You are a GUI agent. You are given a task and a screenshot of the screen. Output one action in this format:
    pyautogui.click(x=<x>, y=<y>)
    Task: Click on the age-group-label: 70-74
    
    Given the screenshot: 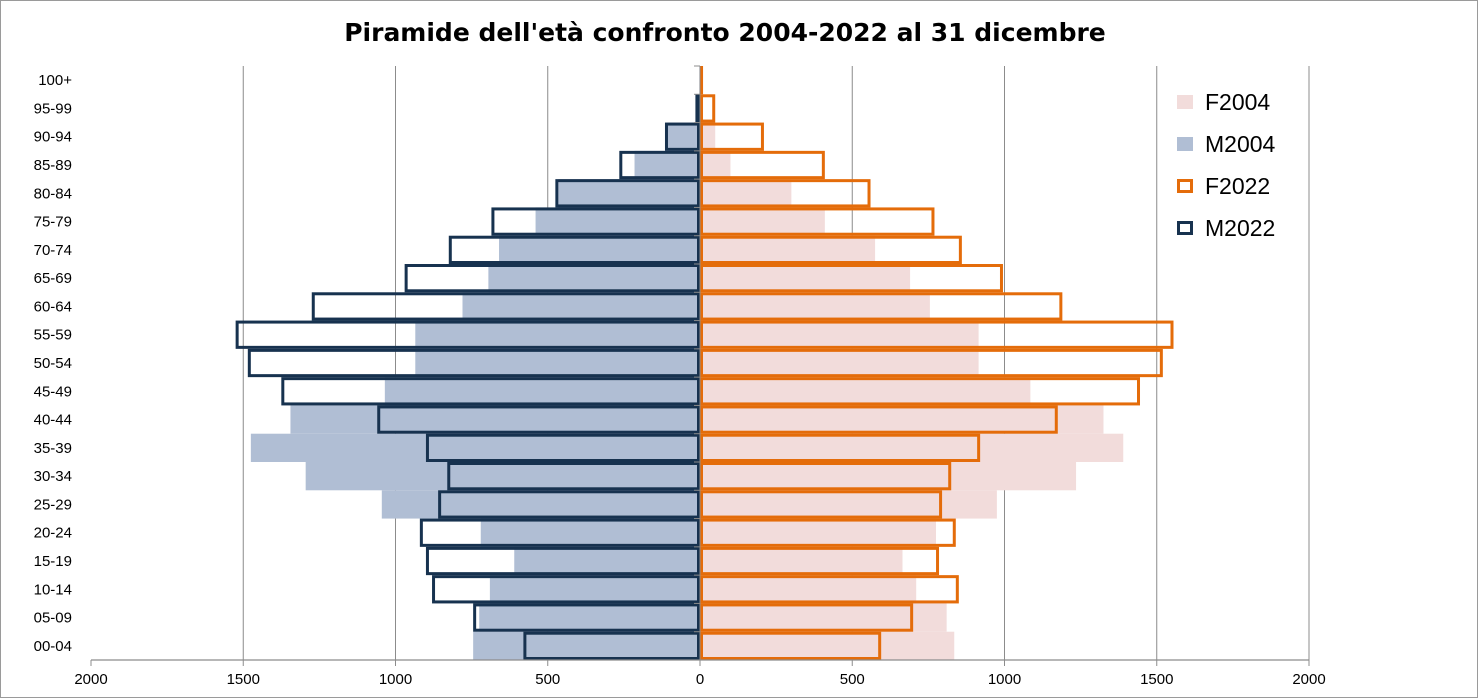 What is the action you would take?
    pyautogui.click(x=53, y=250)
    